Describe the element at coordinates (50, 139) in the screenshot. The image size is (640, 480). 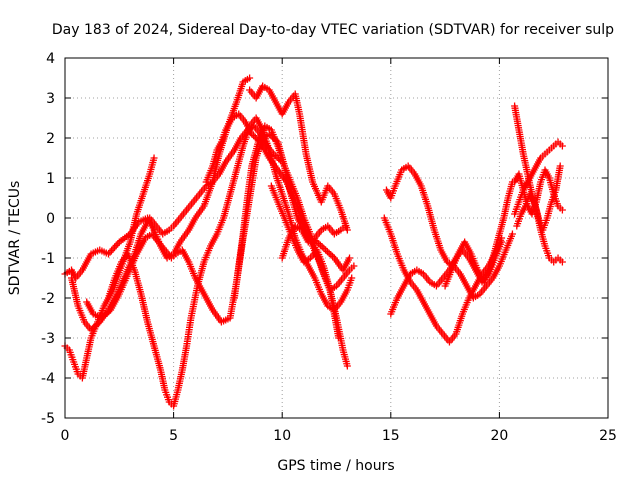
I see `y-tick-label: 2` at that location.